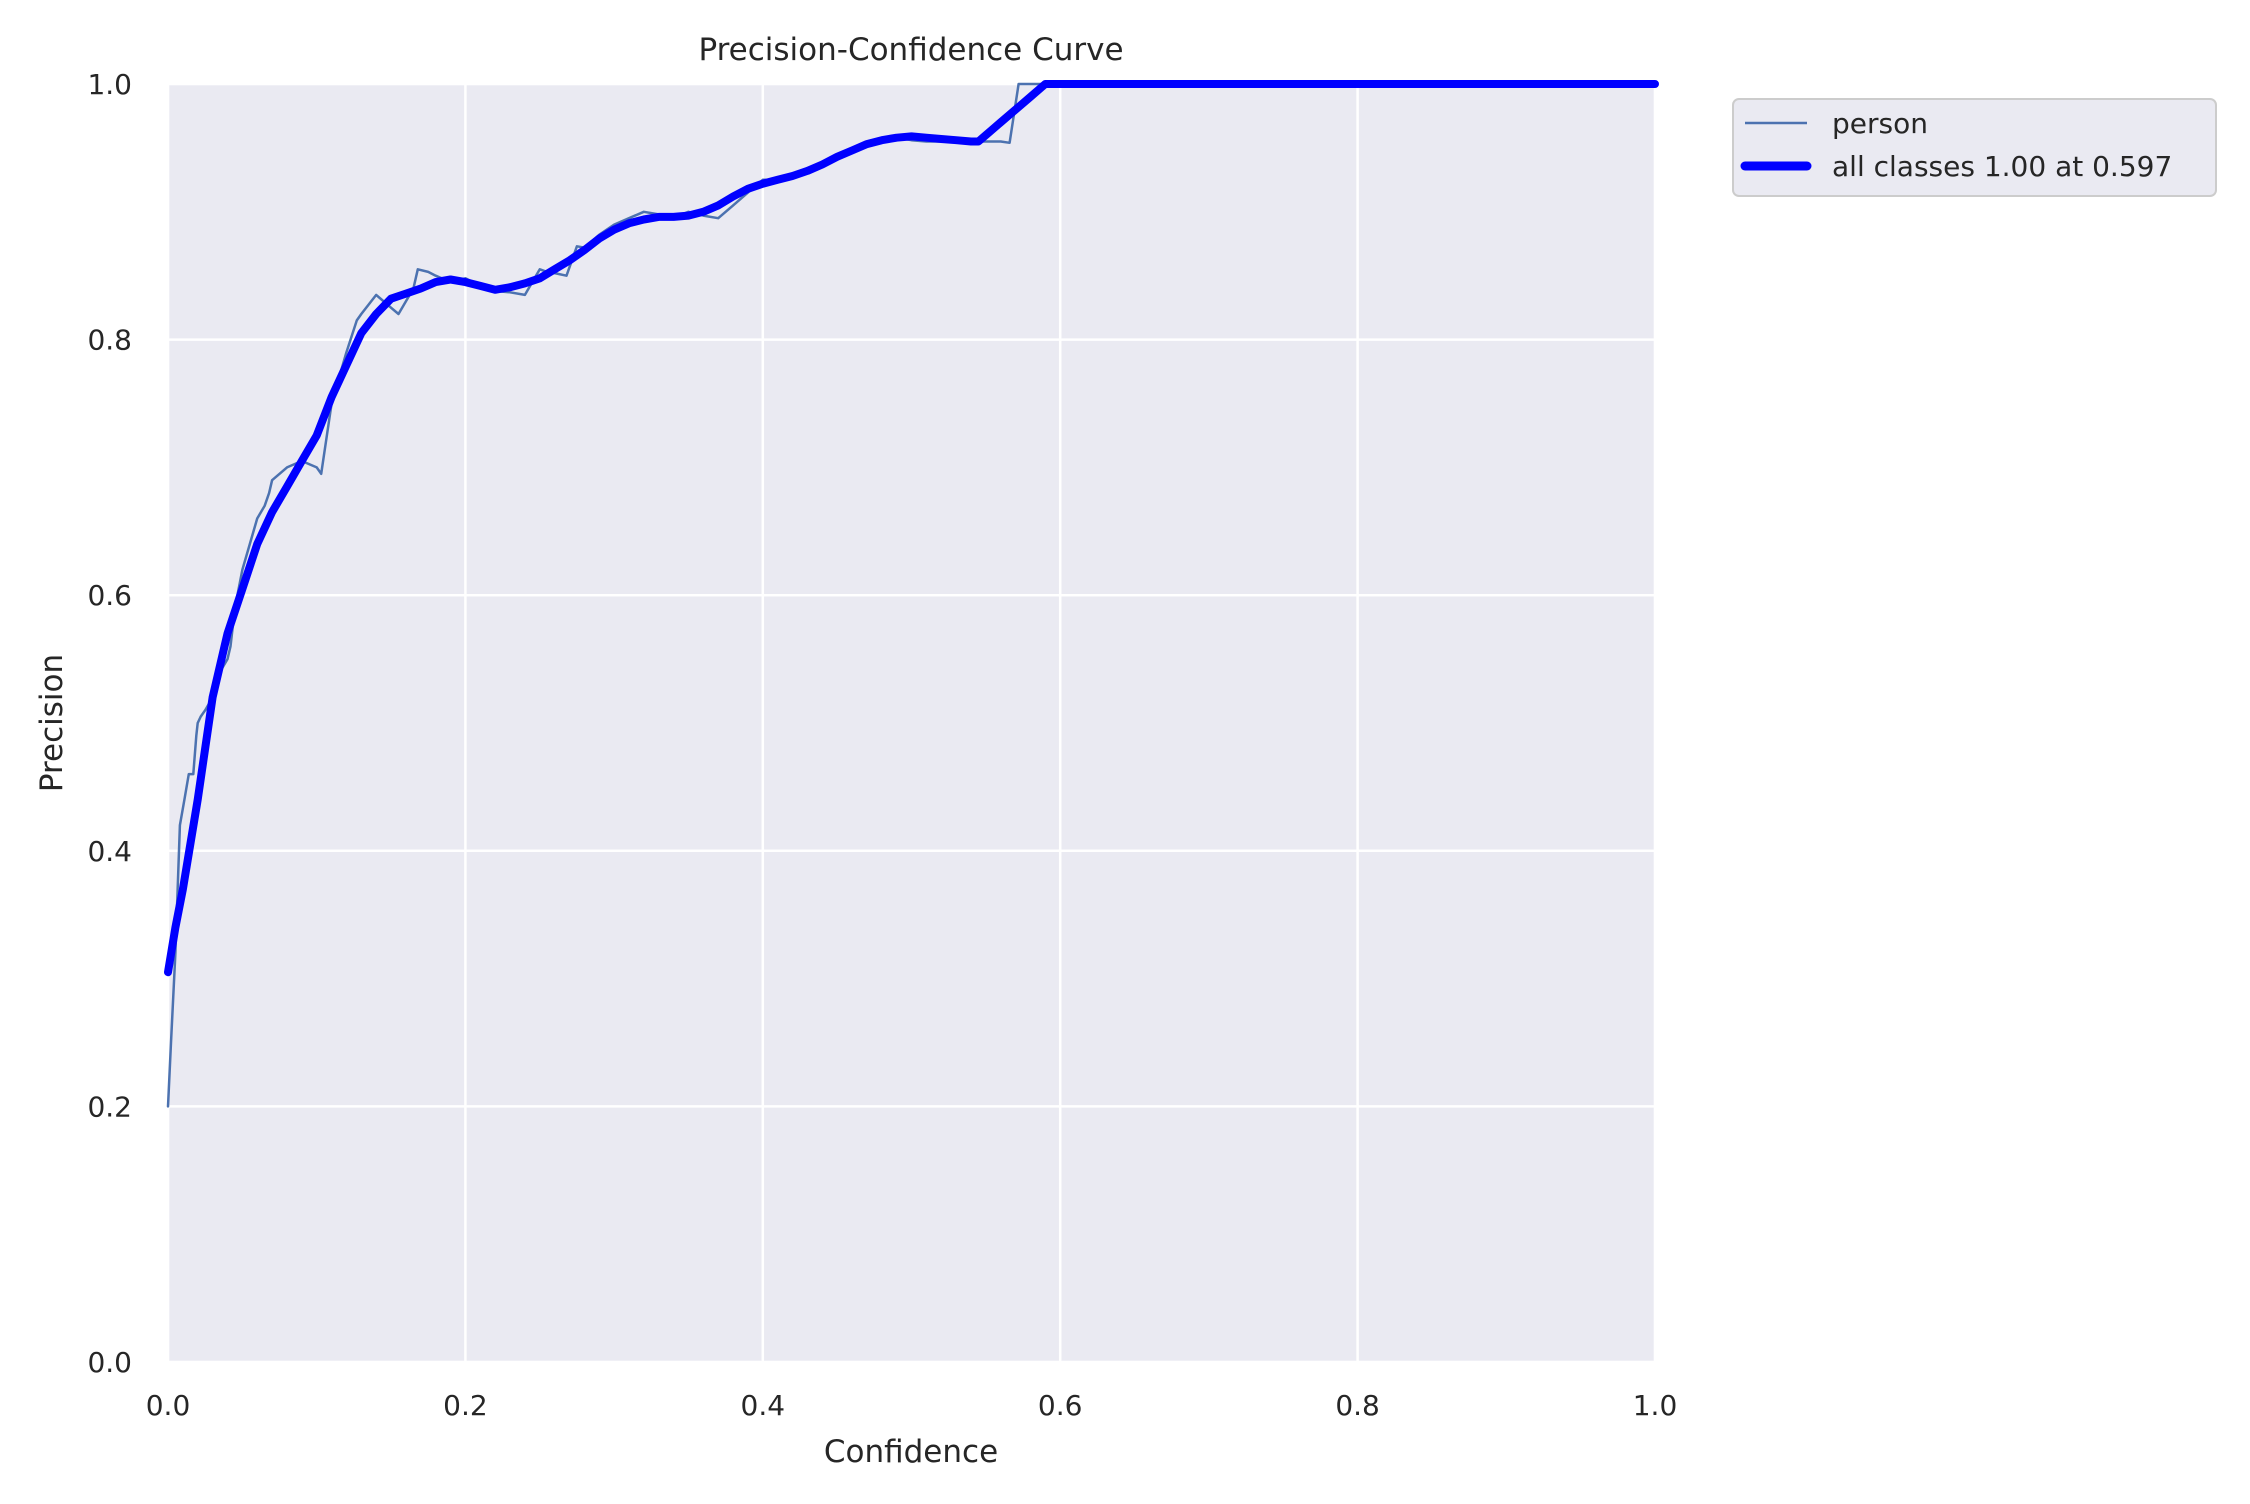 The width and height of the screenshot is (2250, 1504). I want to click on x-tick-labels: 0.0 0.2 0.4 0.6 0.8 1.0, so click(912, 1405).